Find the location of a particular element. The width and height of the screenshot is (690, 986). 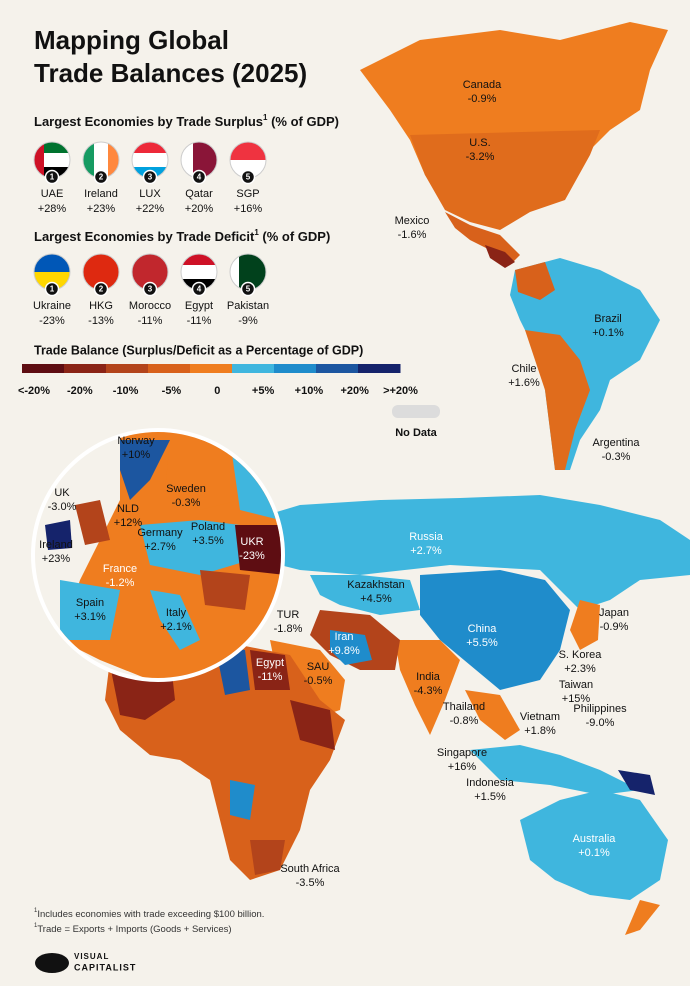

region-value: +23% is located at coordinates (56, 559).